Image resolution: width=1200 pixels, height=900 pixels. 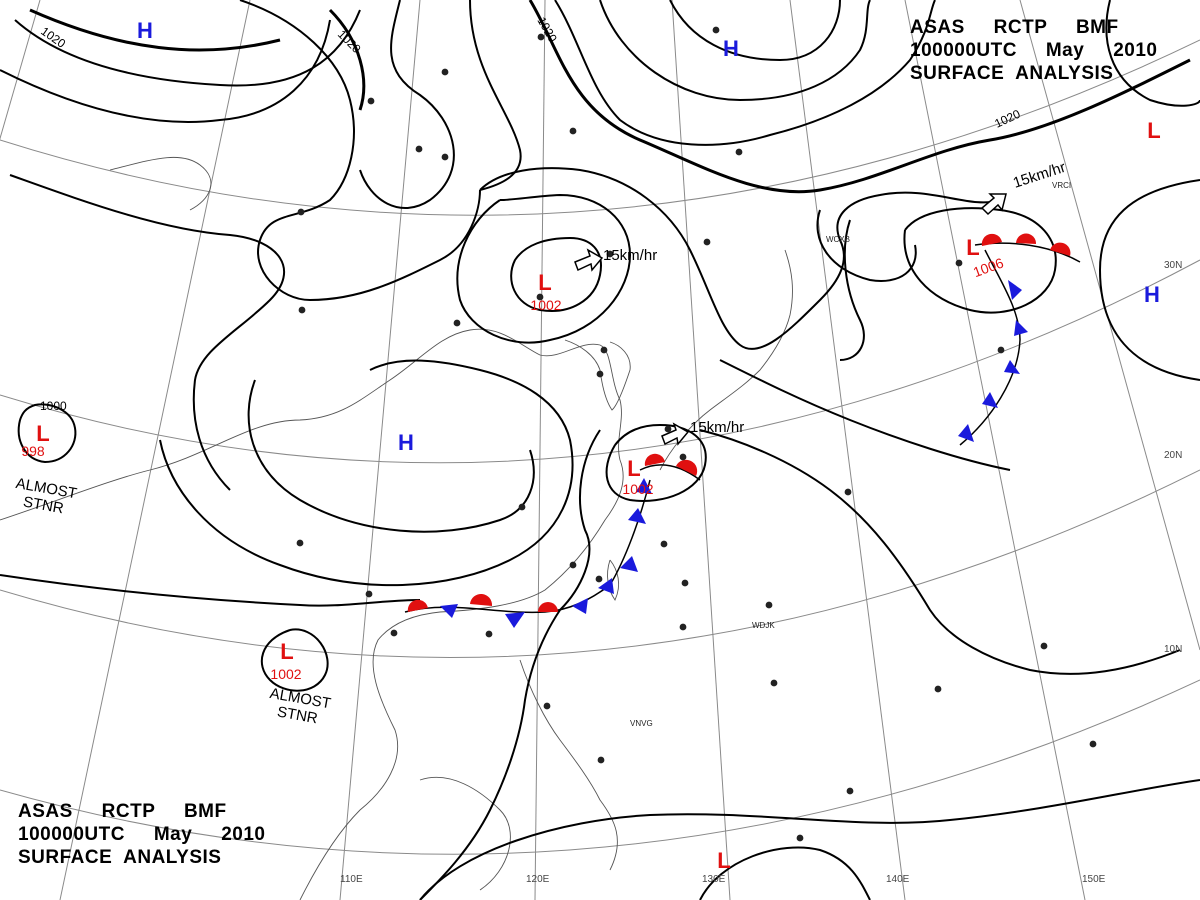 I want to click on isobar-value-label: 1000, so click(x=53, y=406).